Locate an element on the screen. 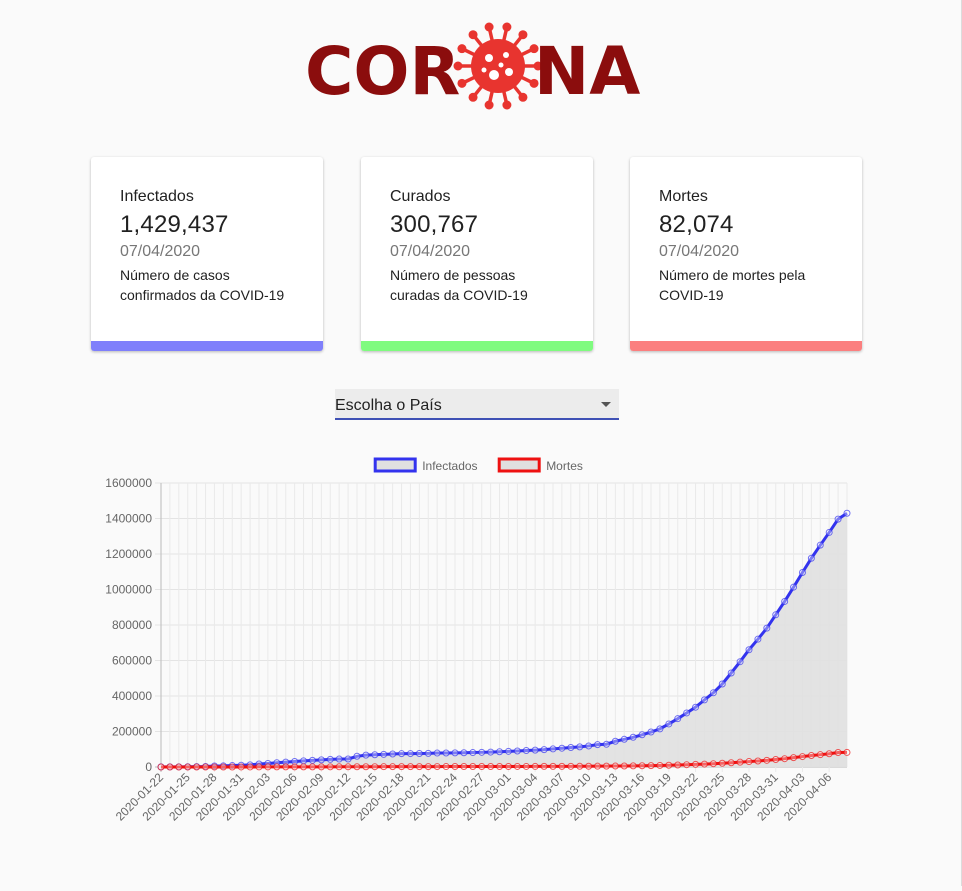 Image resolution: width=962 pixels, height=891 pixels. country-select: Escolha o País is located at coordinates (477, 404).